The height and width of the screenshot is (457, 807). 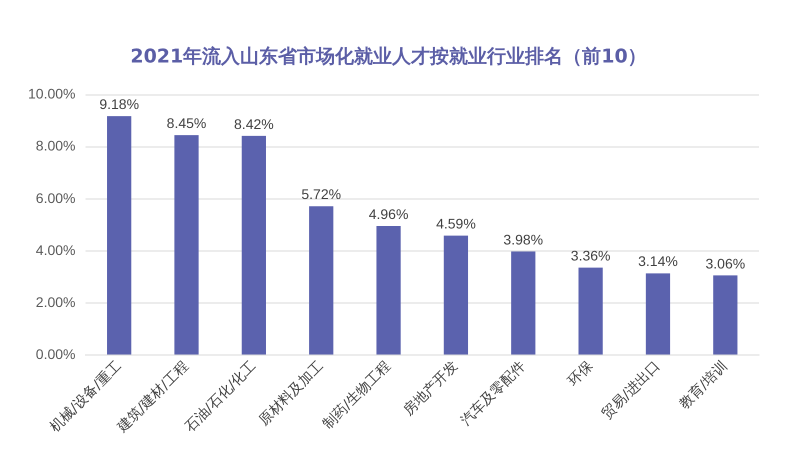 I want to click on y-tick-label: 10.00%, so click(x=52, y=94).